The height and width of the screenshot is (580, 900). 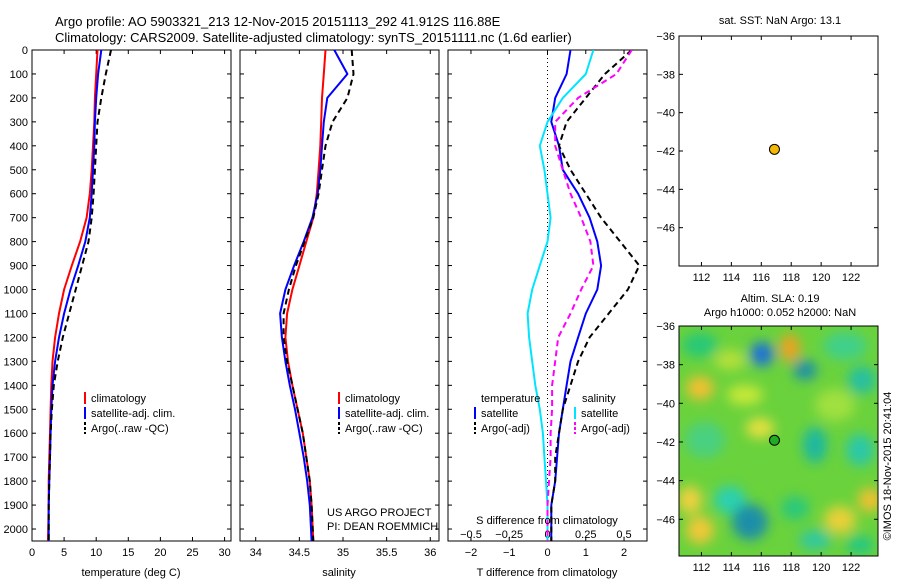 What do you see at coordinates (379, 513) in the screenshot?
I see `project-annotation: US ARGO PROJECT` at bounding box center [379, 513].